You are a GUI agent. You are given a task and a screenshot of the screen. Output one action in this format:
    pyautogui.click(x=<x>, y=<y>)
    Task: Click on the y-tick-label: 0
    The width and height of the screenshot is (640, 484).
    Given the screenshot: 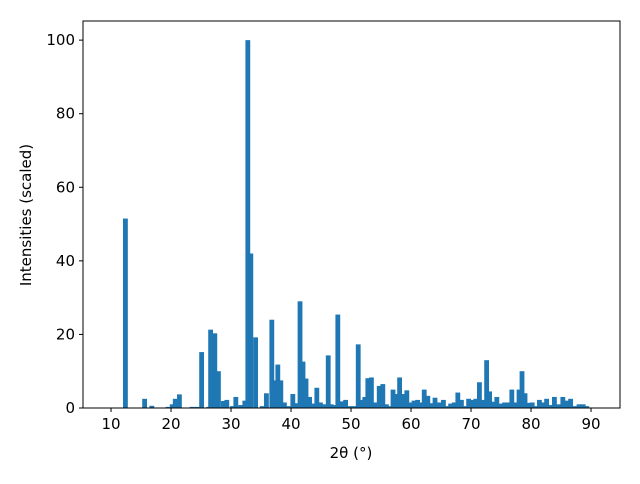 What is the action you would take?
    pyautogui.click(x=70, y=408)
    